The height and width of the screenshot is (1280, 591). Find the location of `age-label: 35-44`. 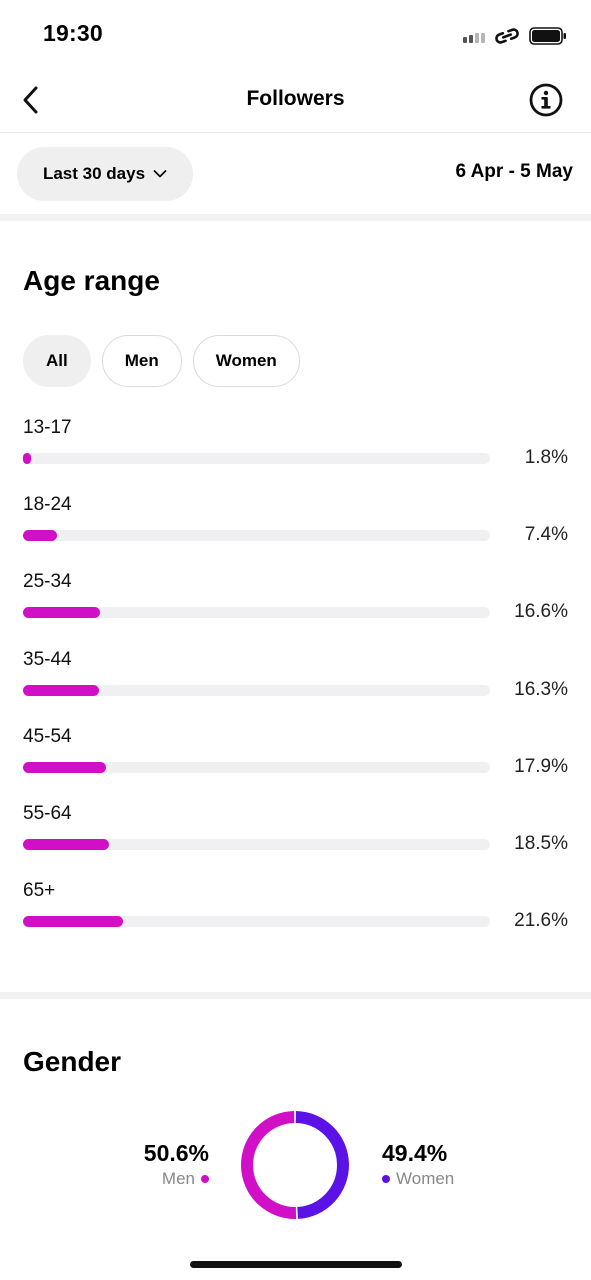

age-label: 35-44 is located at coordinates (47, 659).